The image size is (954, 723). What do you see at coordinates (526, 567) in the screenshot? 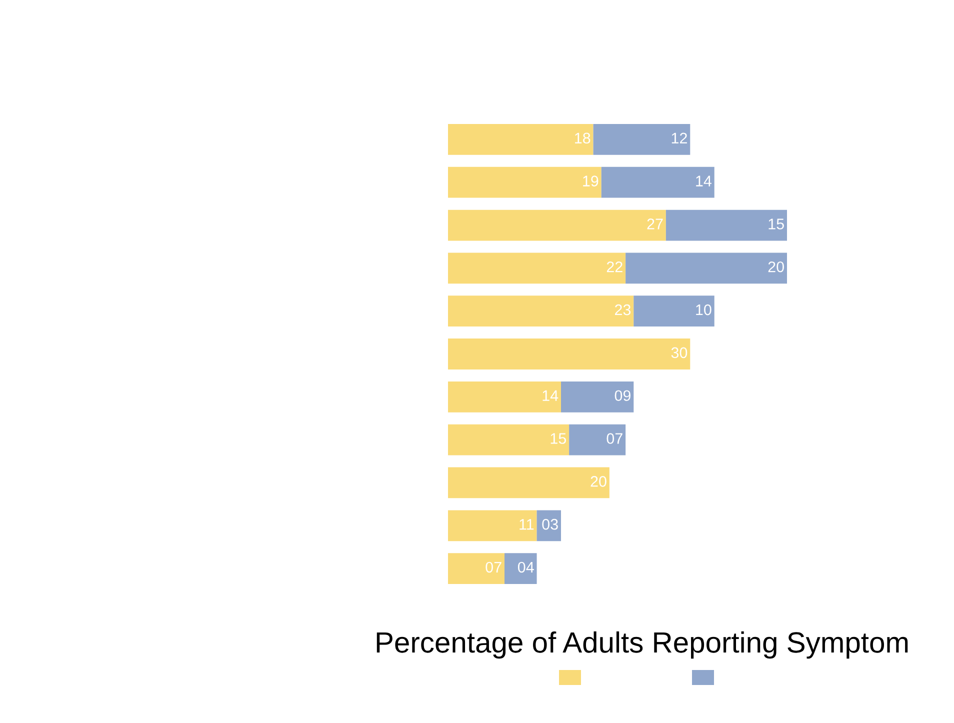
I see `data-label: 04` at bounding box center [526, 567].